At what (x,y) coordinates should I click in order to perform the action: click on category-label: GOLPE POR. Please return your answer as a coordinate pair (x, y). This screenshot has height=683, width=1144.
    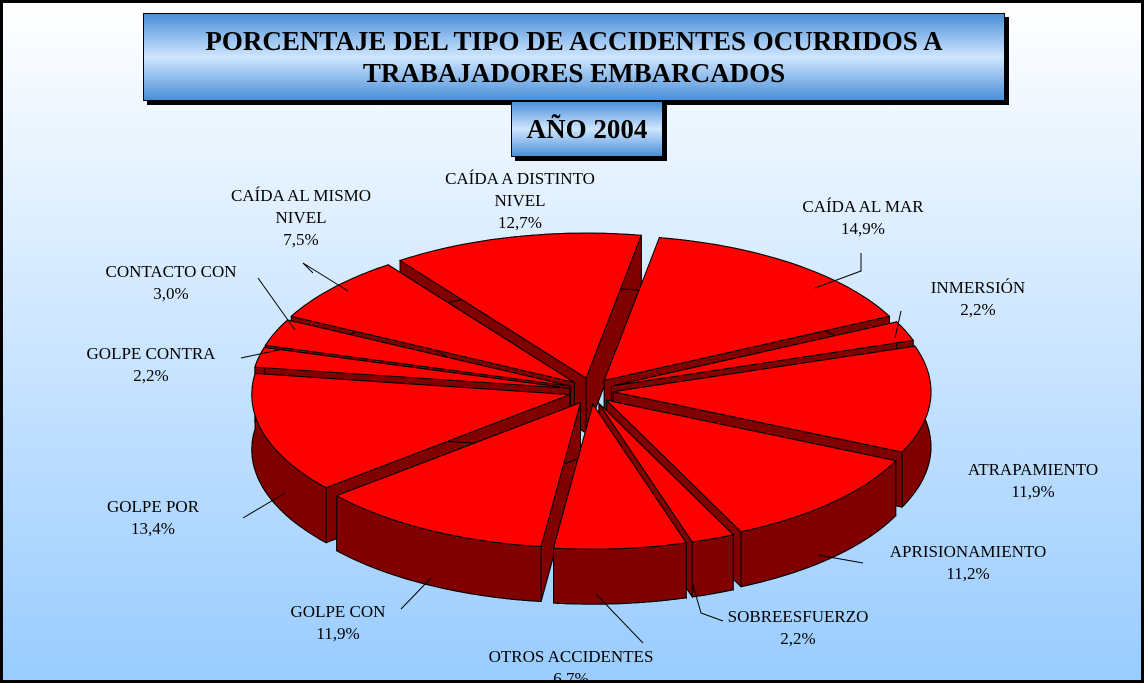
    Looking at the image, I should click on (153, 506).